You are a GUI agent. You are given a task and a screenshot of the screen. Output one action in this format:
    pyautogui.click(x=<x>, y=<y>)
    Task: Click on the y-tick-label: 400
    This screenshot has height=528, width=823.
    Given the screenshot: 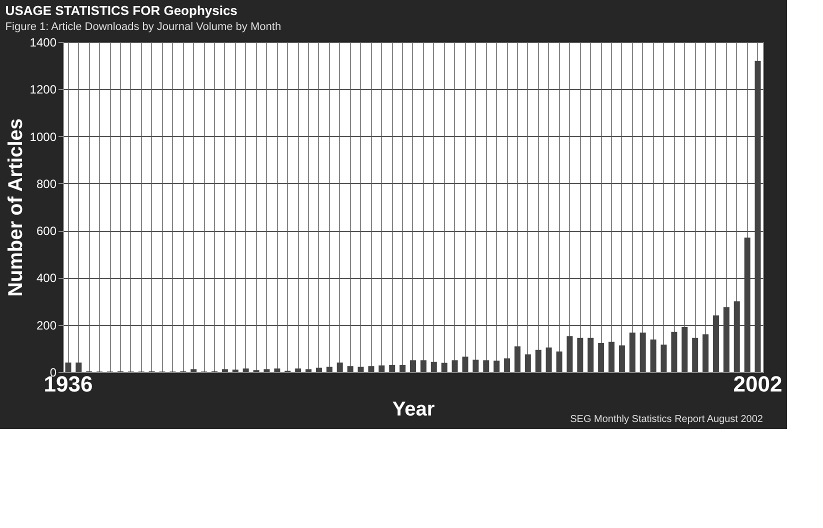 What is the action you would take?
    pyautogui.click(x=46, y=278)
    